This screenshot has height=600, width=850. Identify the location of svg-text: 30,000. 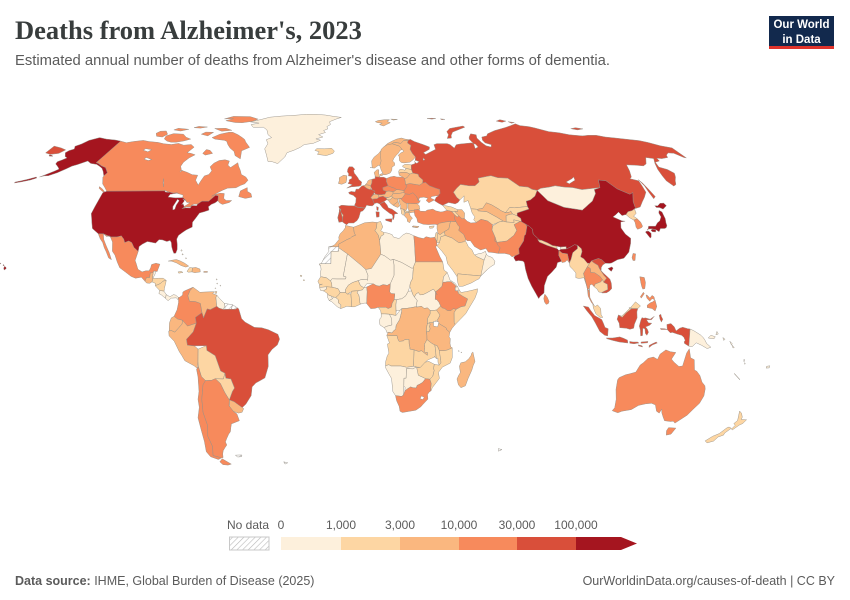
(517, 525).